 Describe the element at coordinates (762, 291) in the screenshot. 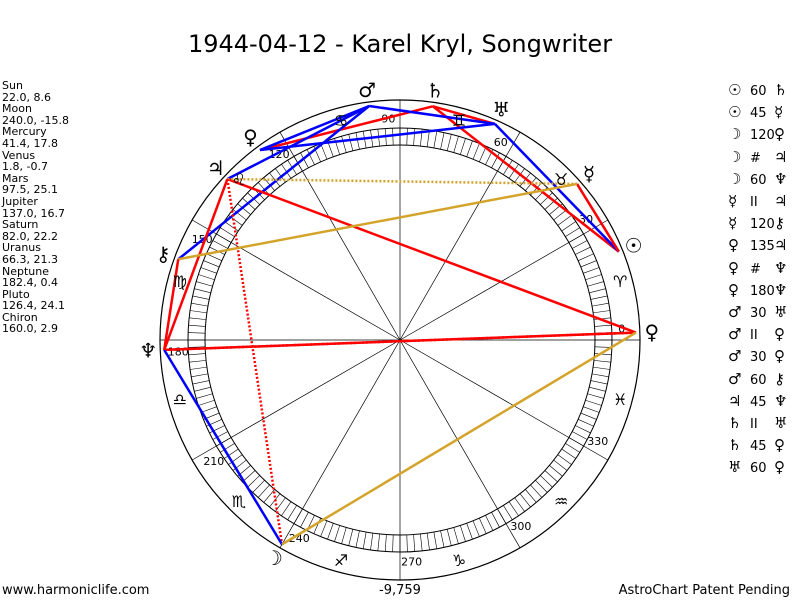

I see `aspect-value: 180` at that location.